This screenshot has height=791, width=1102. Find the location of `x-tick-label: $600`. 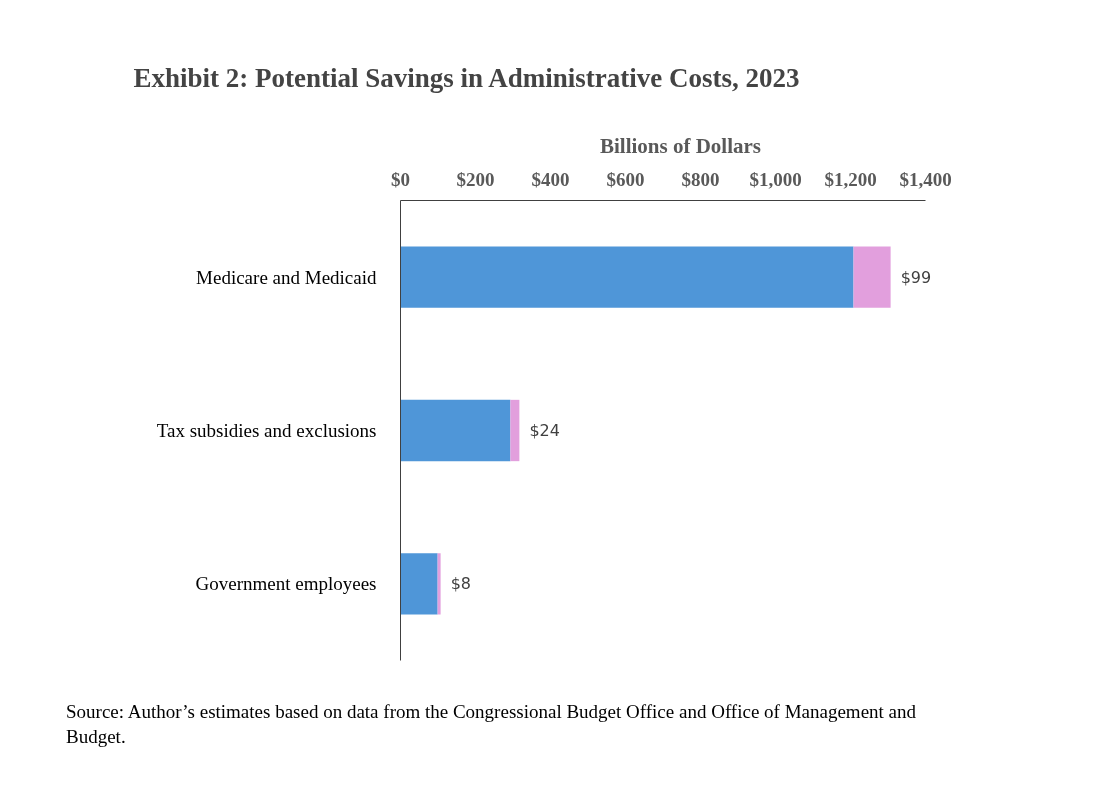

x-tick-label: $600 is located at coordinates (625, 179).